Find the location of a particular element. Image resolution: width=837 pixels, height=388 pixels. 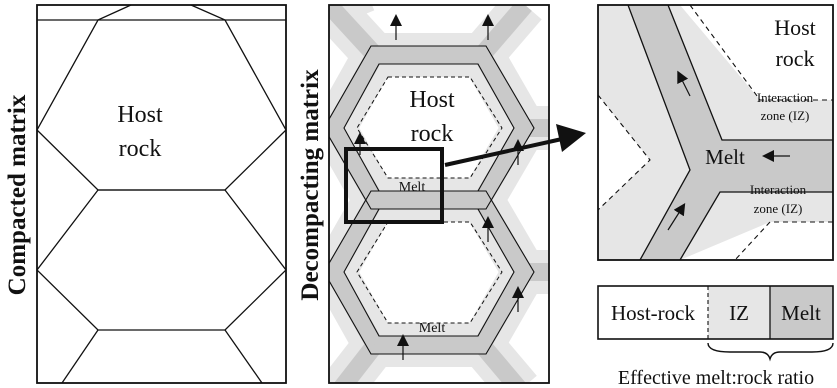

zoom-iz-upper-line1: Interaction is located at coordinates (785, 97).